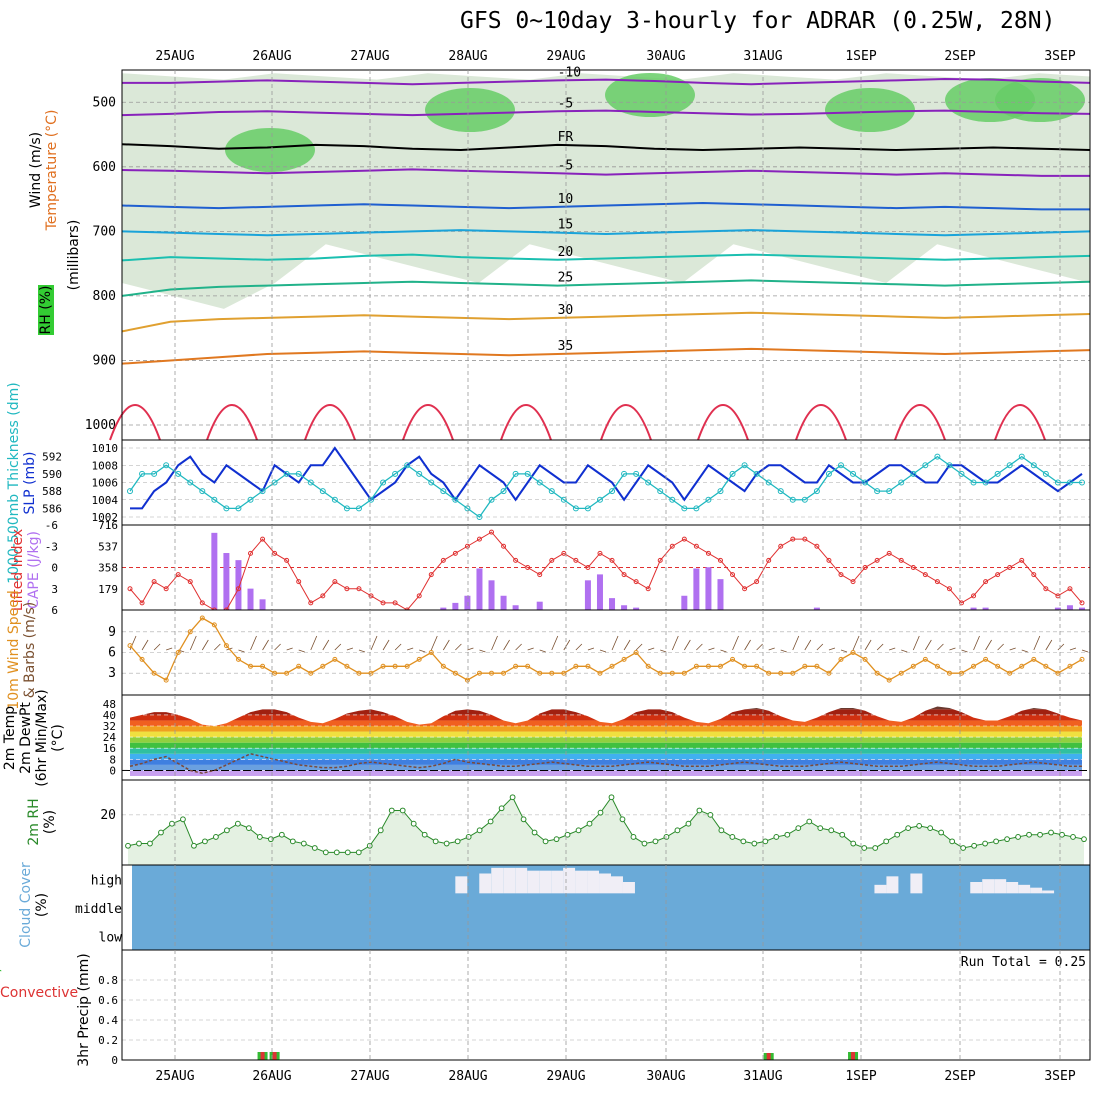 This screenshot has height=1100, width=1100. I want to click on cape-tick-label: 716, so click(108, 525).